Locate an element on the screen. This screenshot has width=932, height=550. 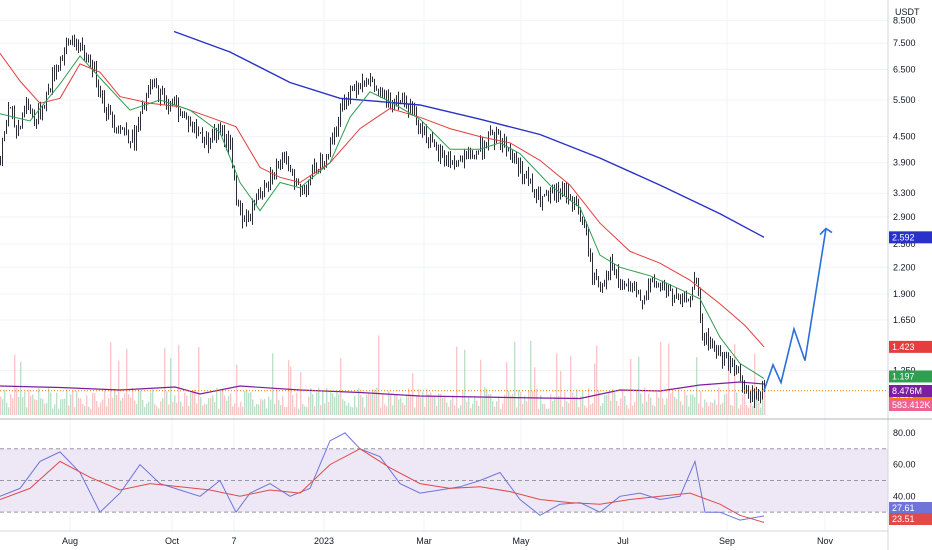
ema-fast-price-label: 1.197 is located at coordinates (903, 376).